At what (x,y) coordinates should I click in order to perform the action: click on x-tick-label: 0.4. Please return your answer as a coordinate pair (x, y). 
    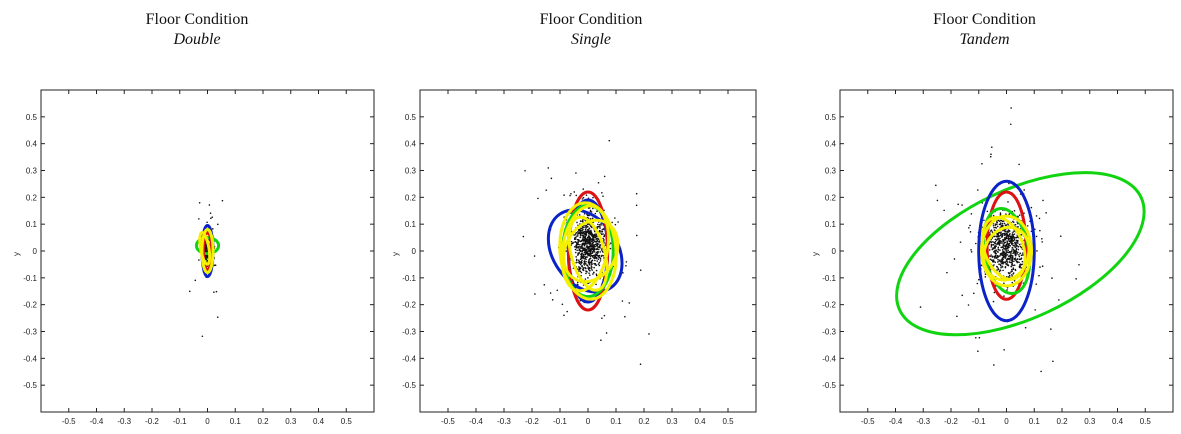
    Looking at the image, I should click on (319, 421).